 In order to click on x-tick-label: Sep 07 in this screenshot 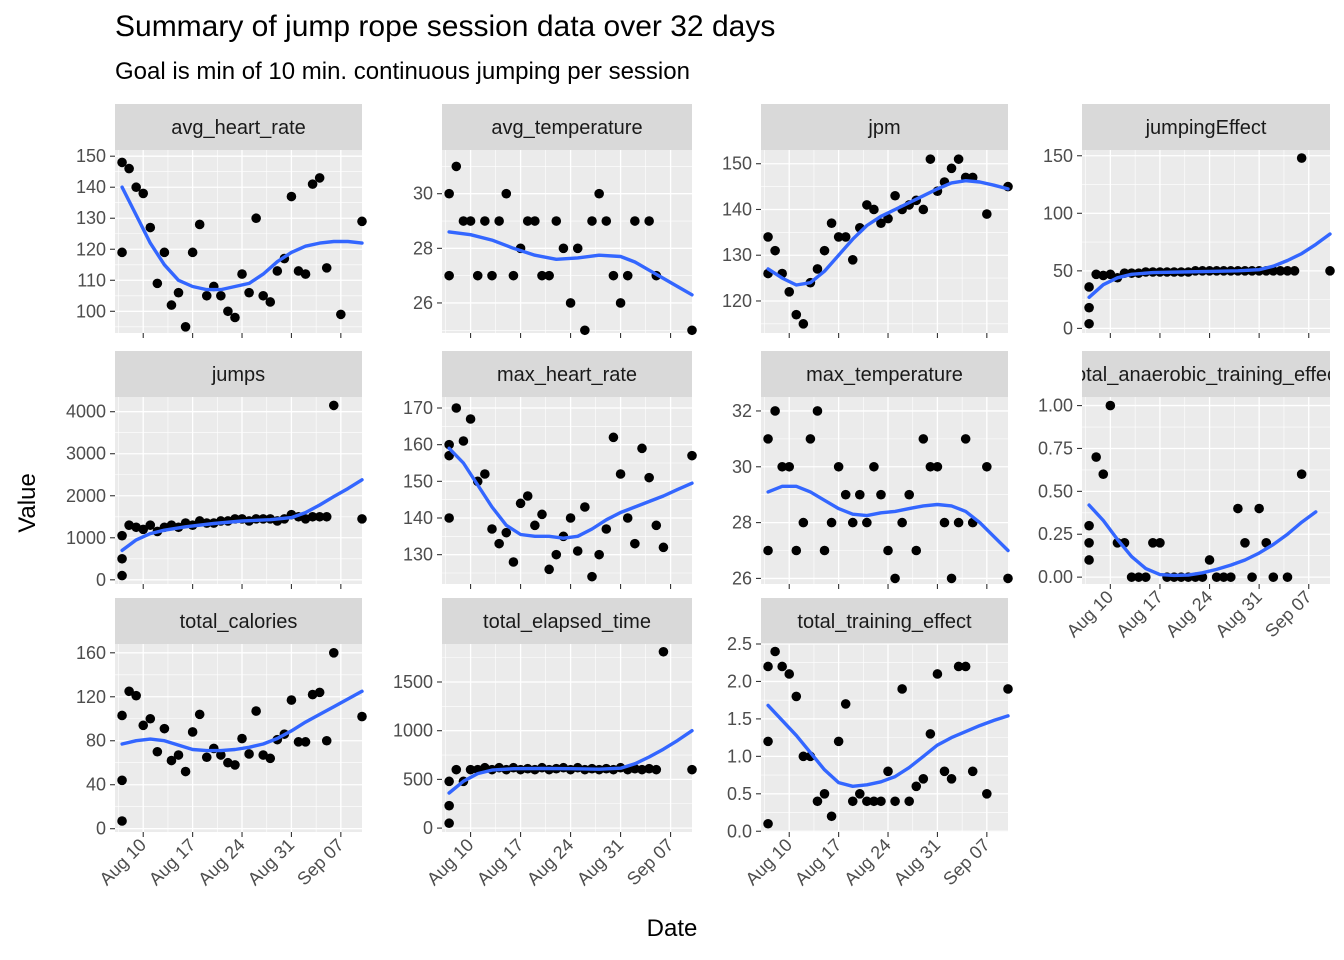, I will do `click(320, 862)`.